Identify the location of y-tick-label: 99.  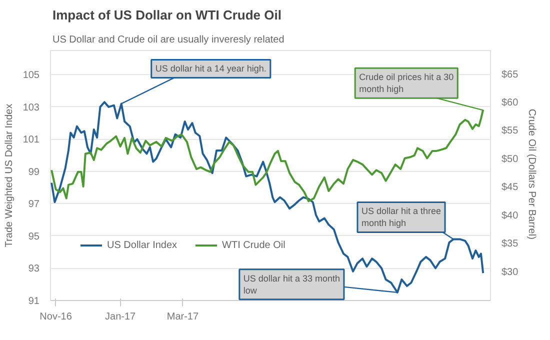
(34, 172).